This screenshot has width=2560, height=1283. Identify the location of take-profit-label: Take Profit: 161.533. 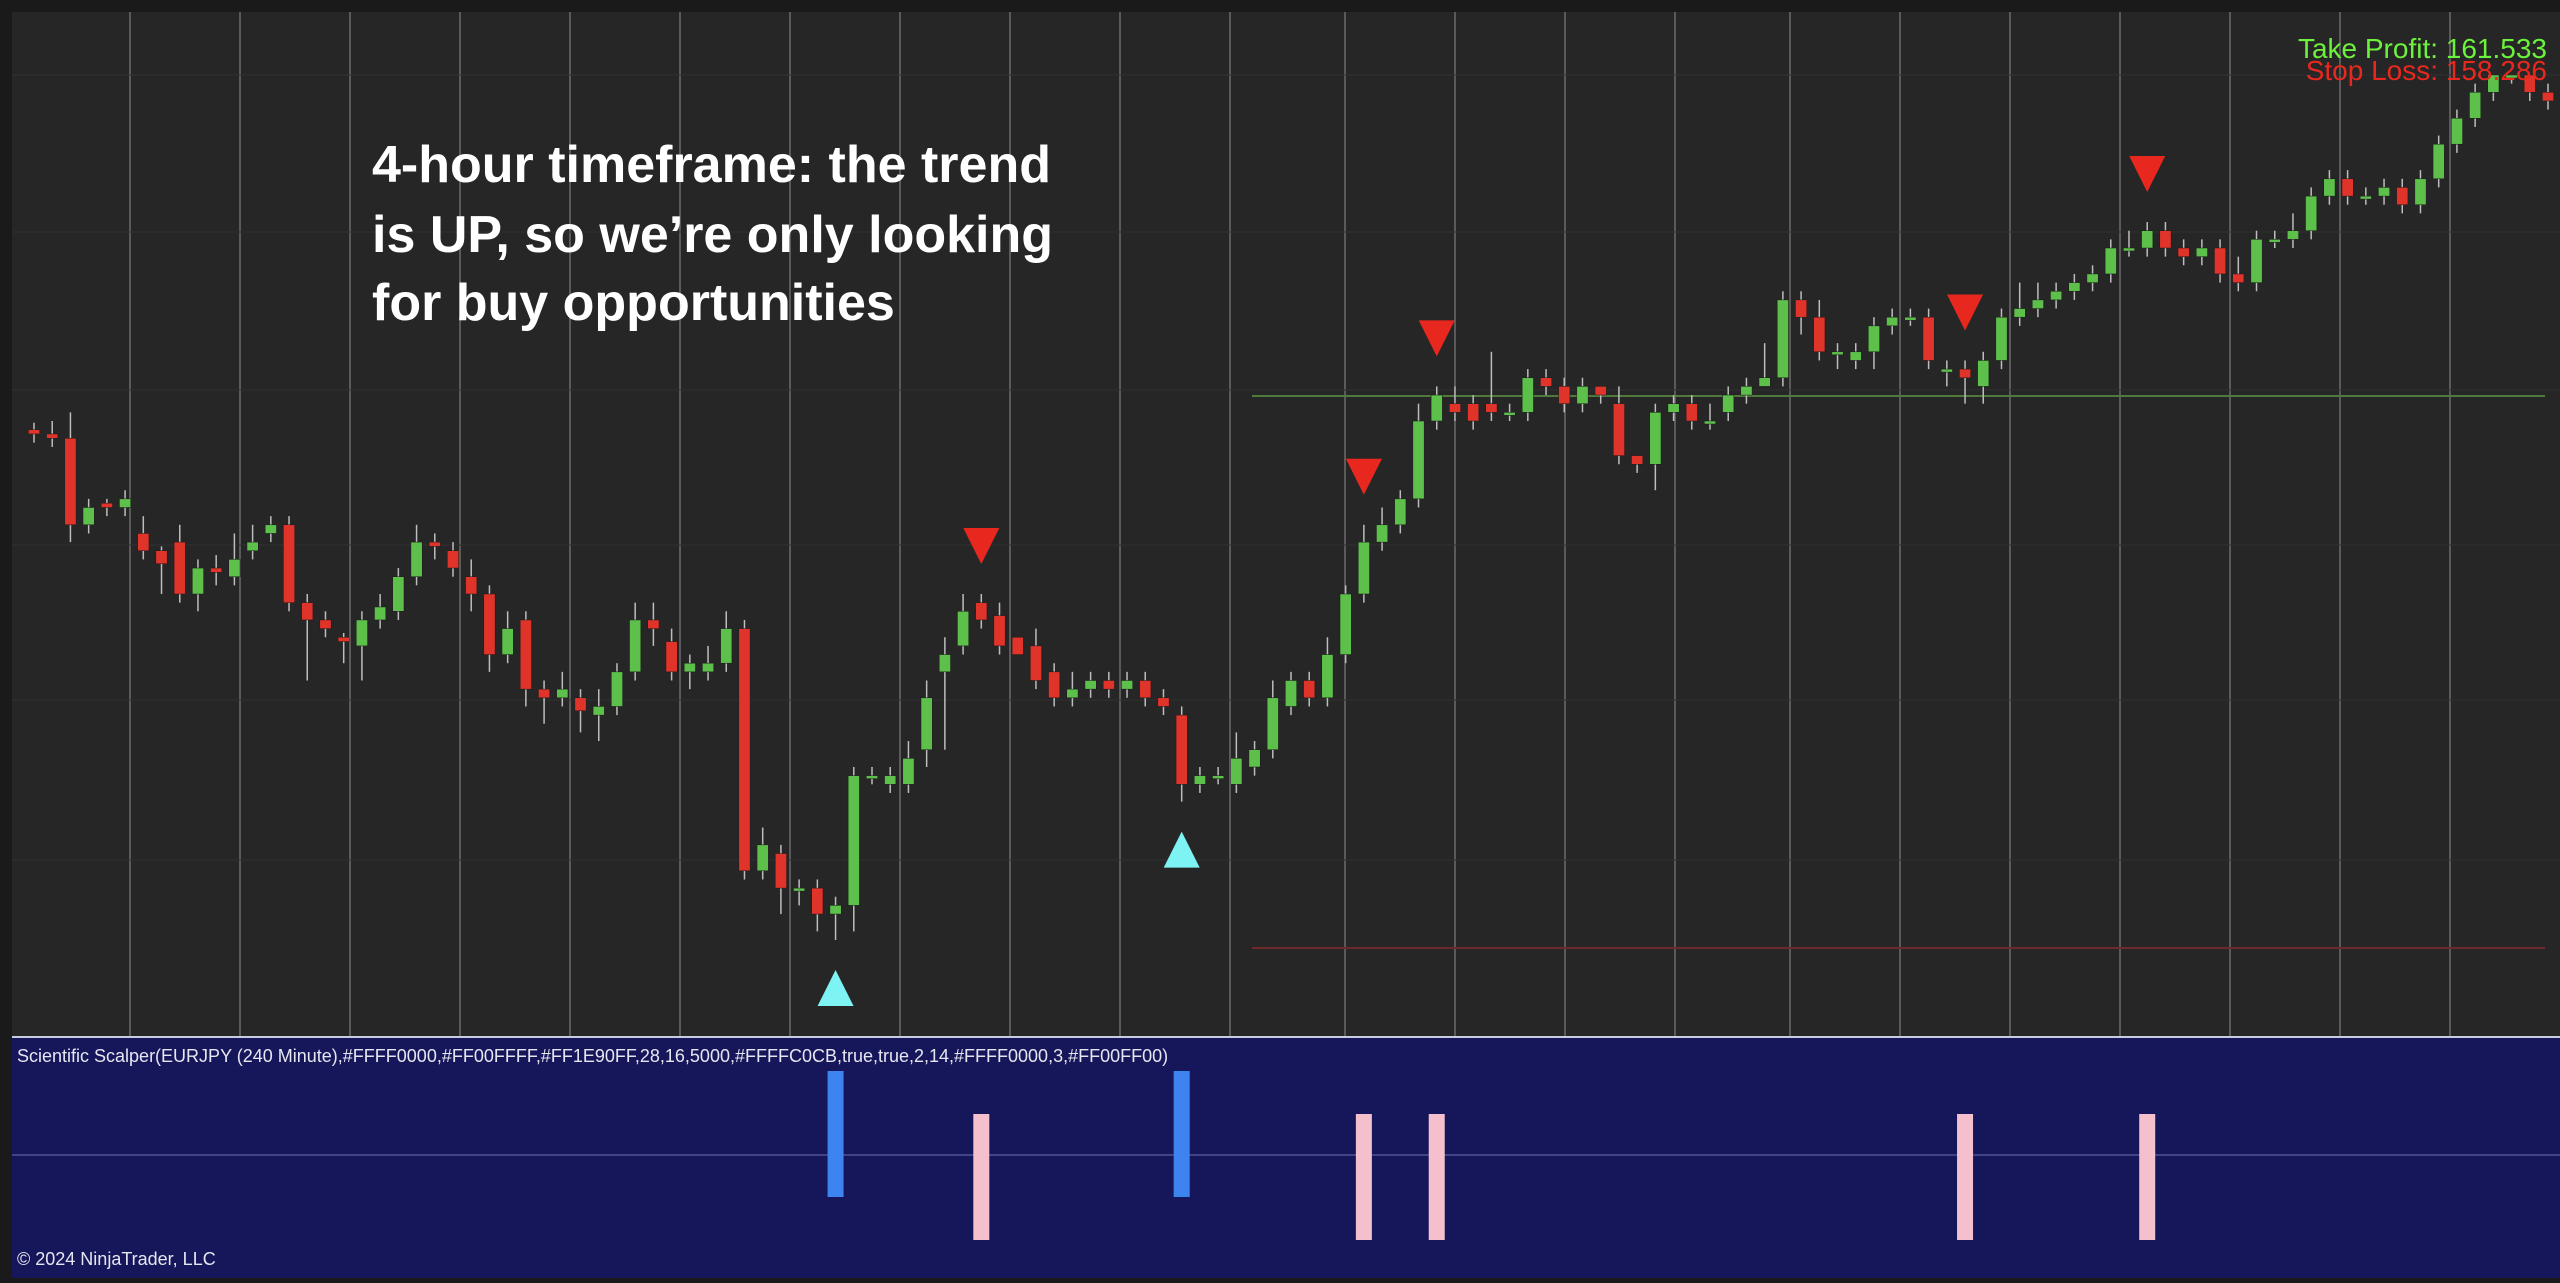
(2422, 48).